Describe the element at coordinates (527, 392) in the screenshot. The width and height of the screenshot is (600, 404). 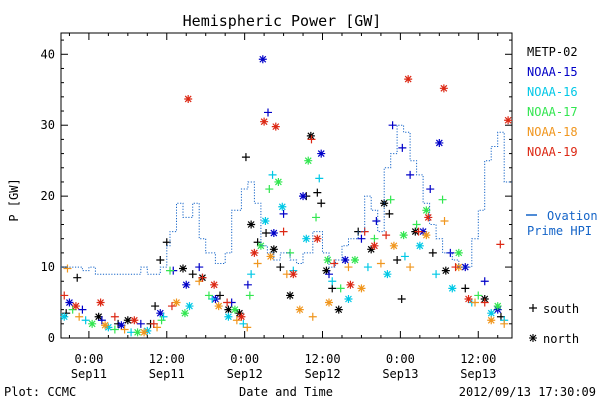
I see `timestamp: 2012/09/13 17:30:09` at that location.